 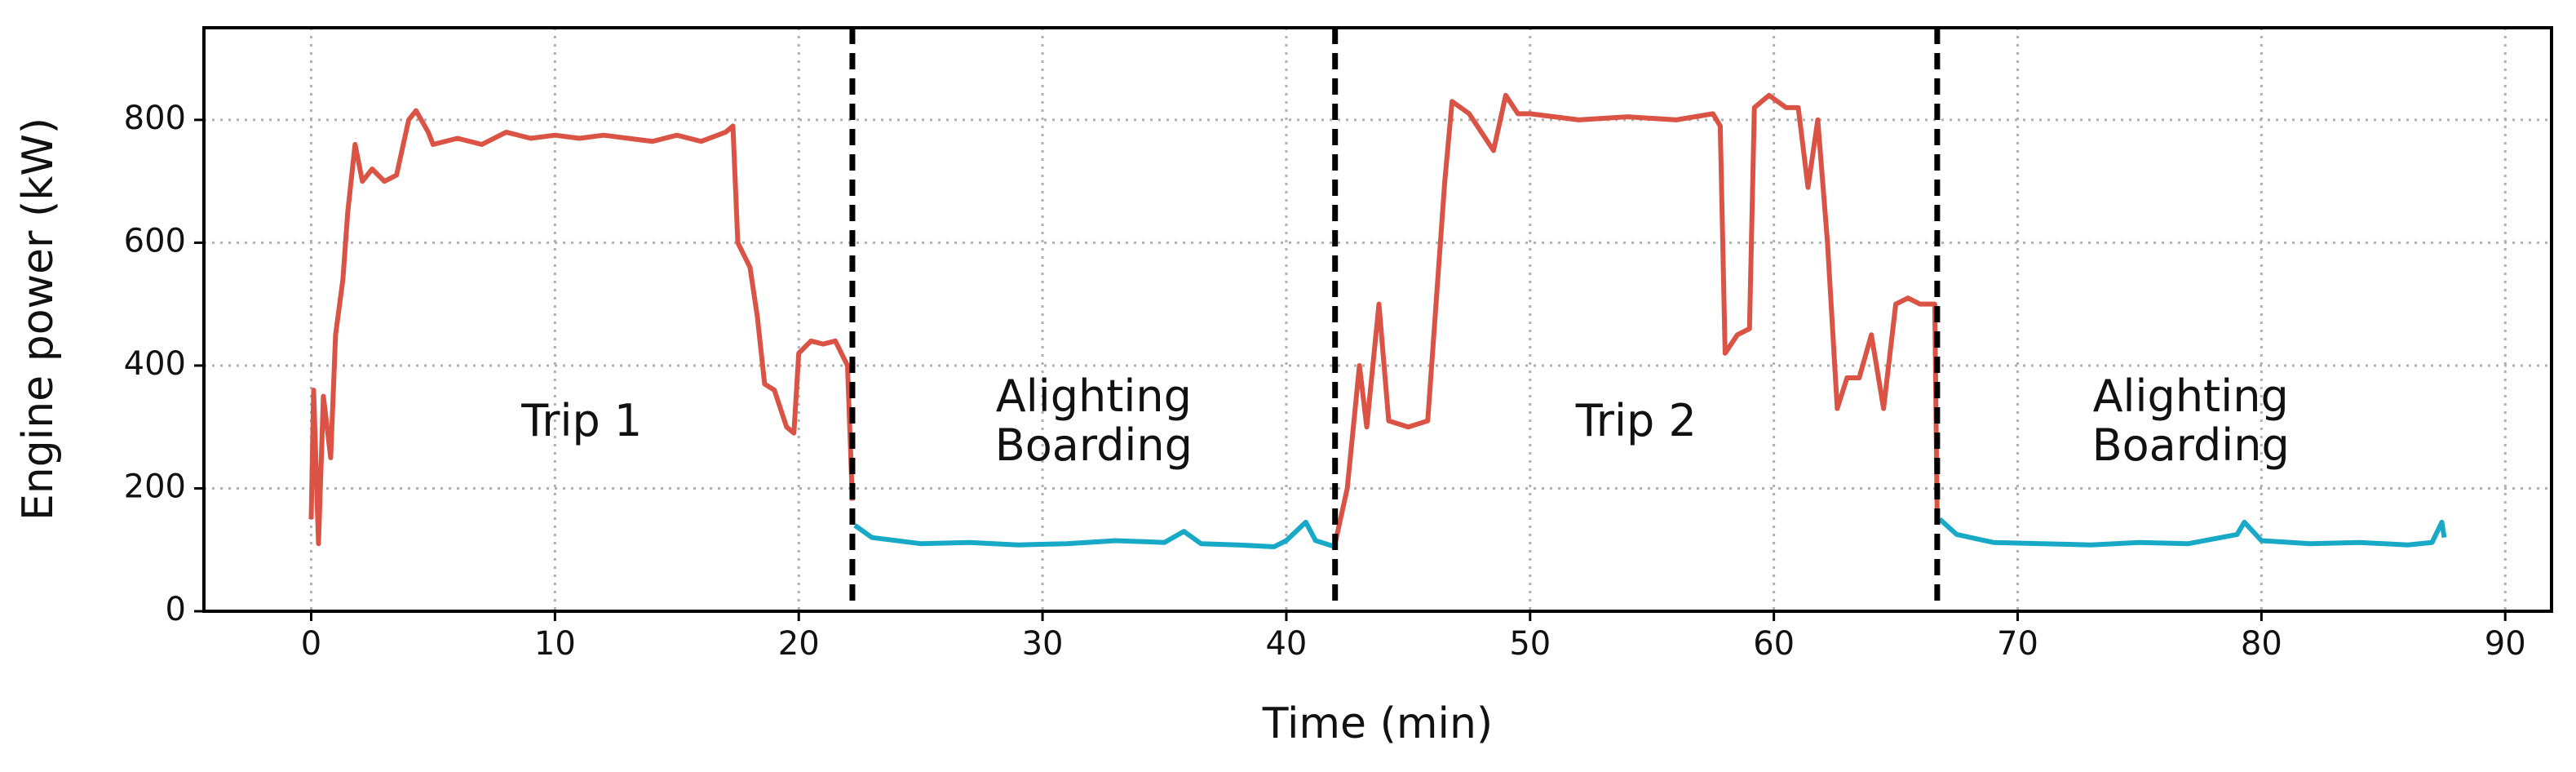 I want to click on y-axis-label: Engine power (kW), so click(x=38, y=319).